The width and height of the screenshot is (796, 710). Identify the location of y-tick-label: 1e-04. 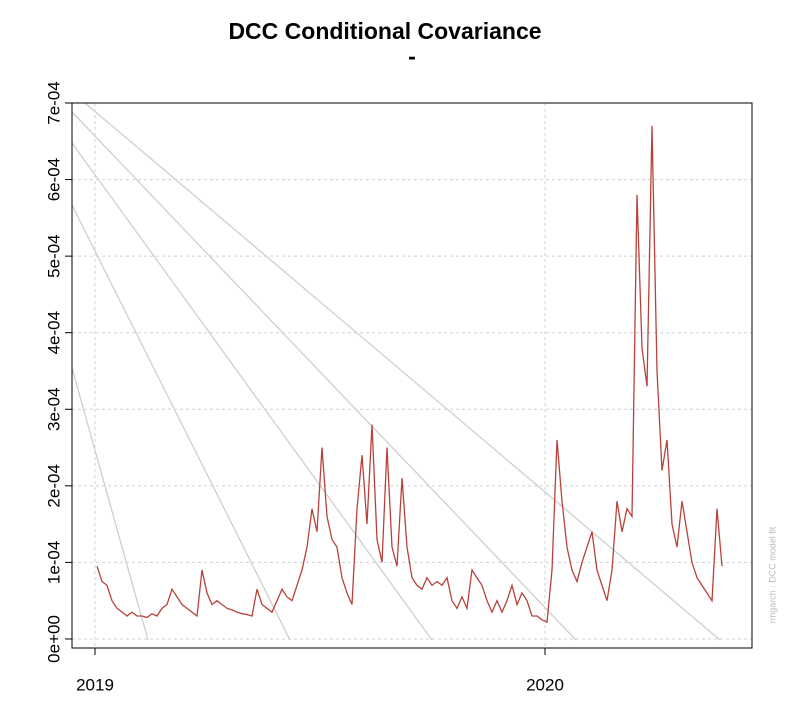
(53, 562).